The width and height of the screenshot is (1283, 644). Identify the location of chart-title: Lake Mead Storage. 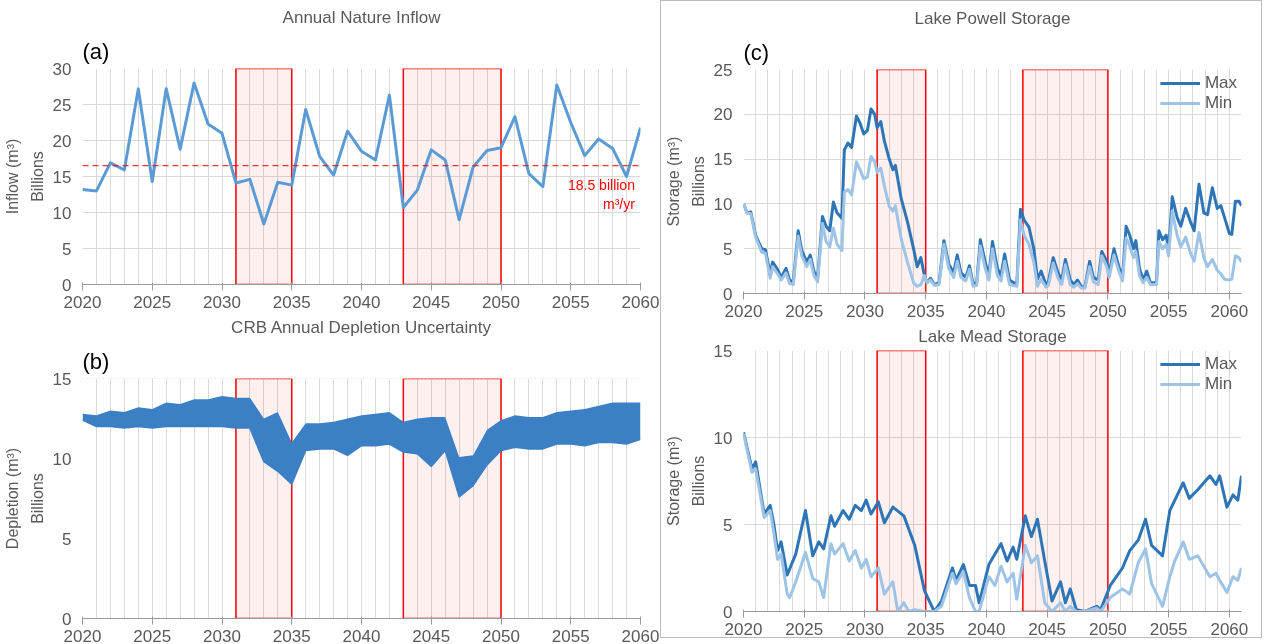
(992, 336).